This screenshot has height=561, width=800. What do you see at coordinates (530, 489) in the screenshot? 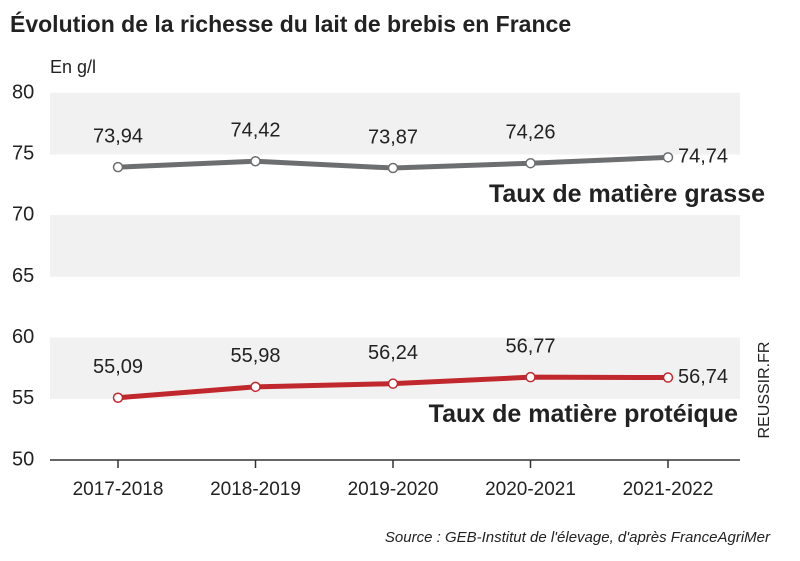
I see `x-tick-label: 2020-2021` at bounding box center [530, 489].